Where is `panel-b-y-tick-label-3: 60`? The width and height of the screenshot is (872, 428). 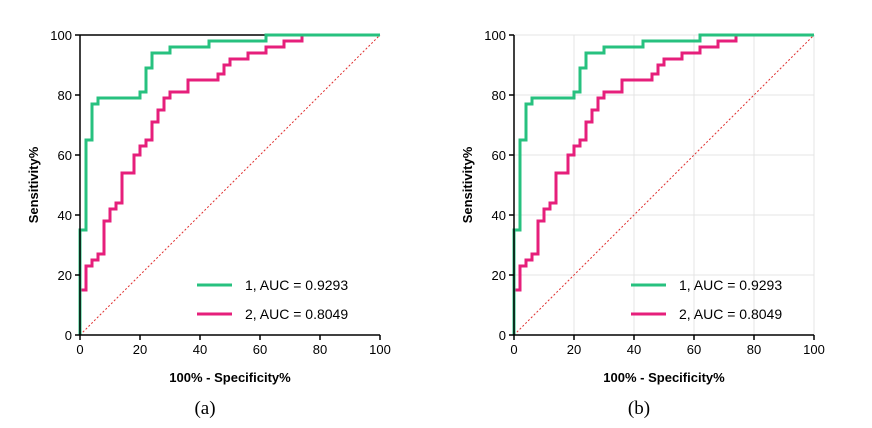 panel-b-y-tick-label-3: 60 is located at coordinates (499, 155).